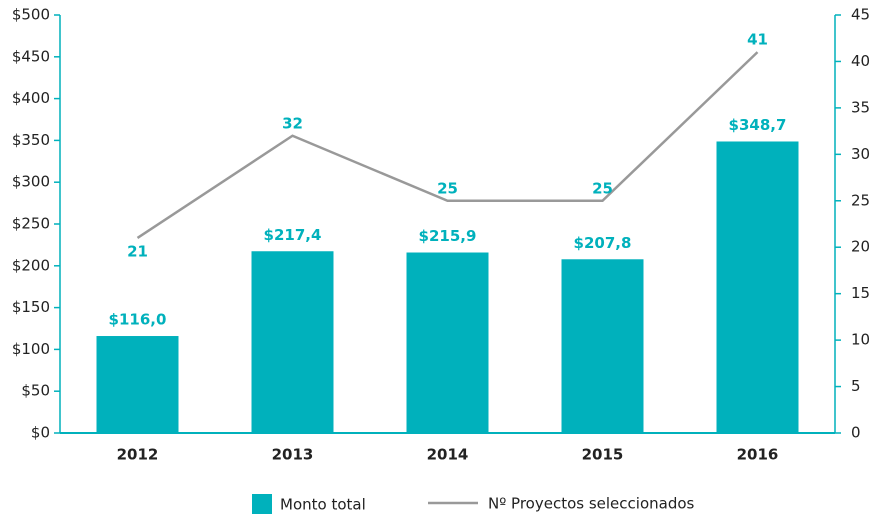 This screenshot has height=520, width=877. Describe the element at coordinates (860, 15) in the screenshot. I see `y2-tick-label: 45` at that location.